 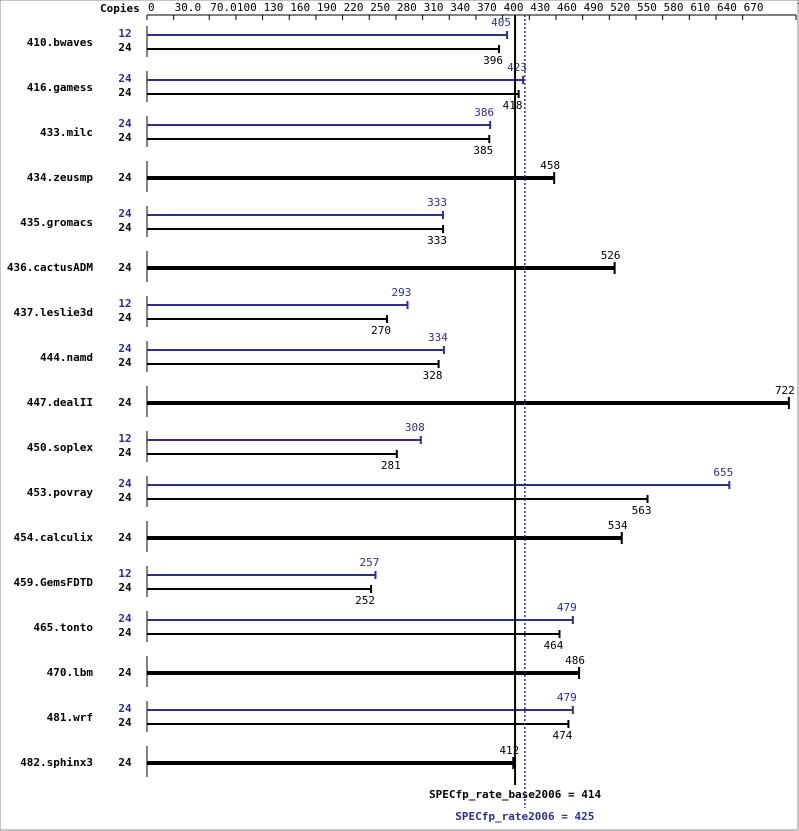 What do you see at coordinates (188, 7) in the screenshot?
I see `x-tick-label: 30.0` at bounding box center [188, 7].